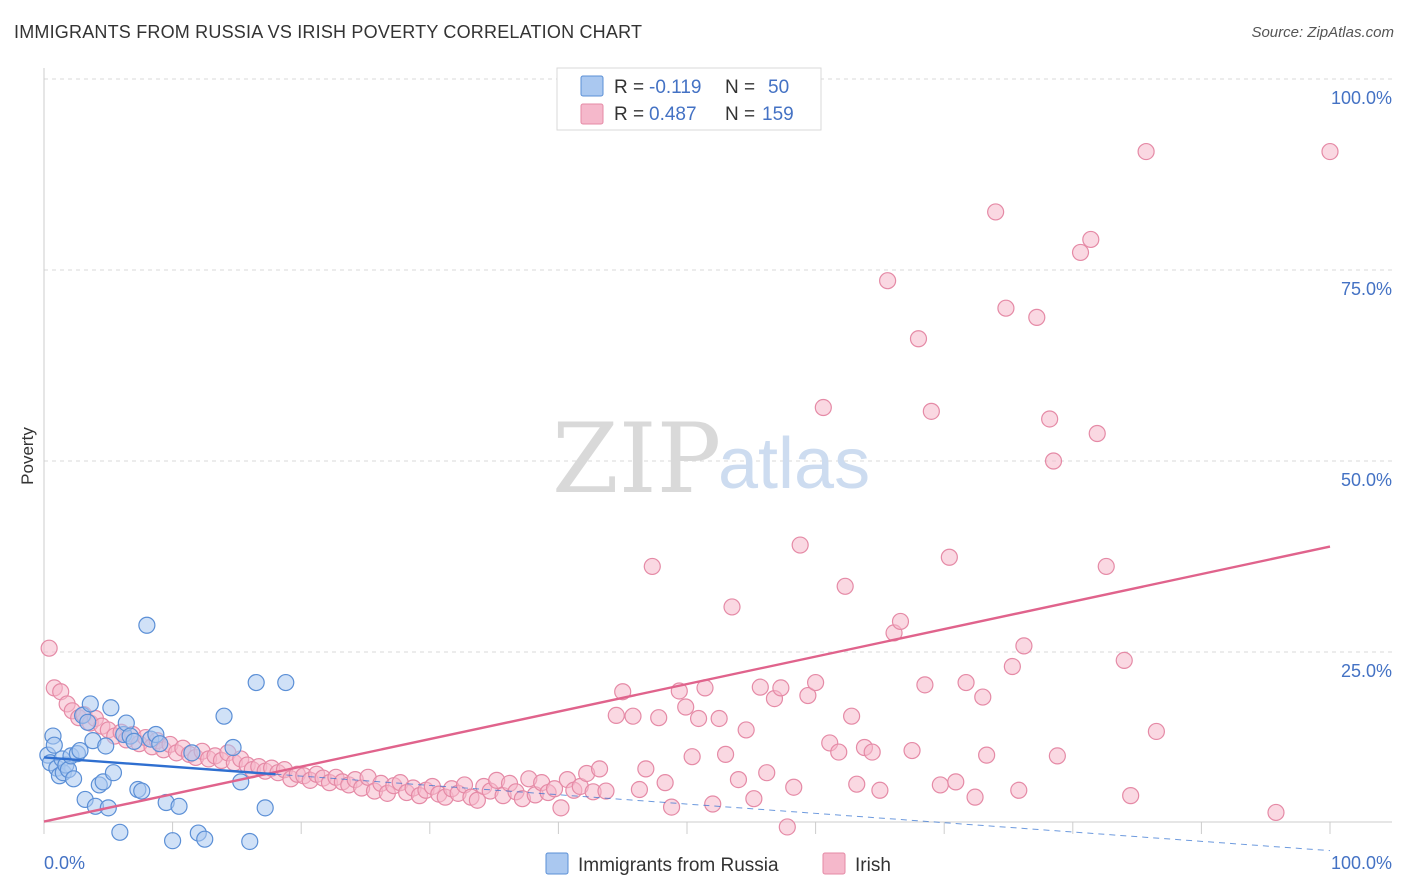 The height and width of the screenshot is (892, 1406). I want to click on correlation-legend: R = -0.119 N = 50 R = 0.487 N = 159, so click(689, 99).